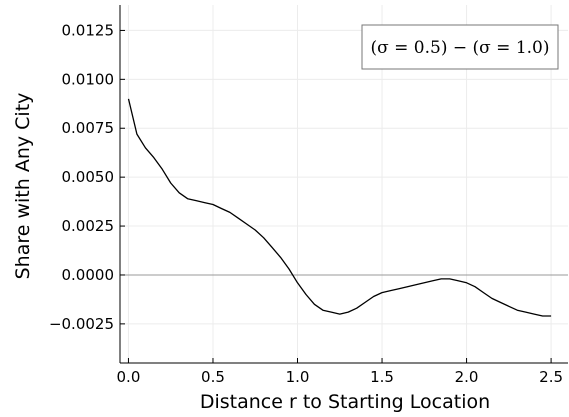 This screenshot has width=569, height=417. Describe the element at coordinates (88, 128) in the screenshot. I see `y-tick-label: 0.0075` at that location.